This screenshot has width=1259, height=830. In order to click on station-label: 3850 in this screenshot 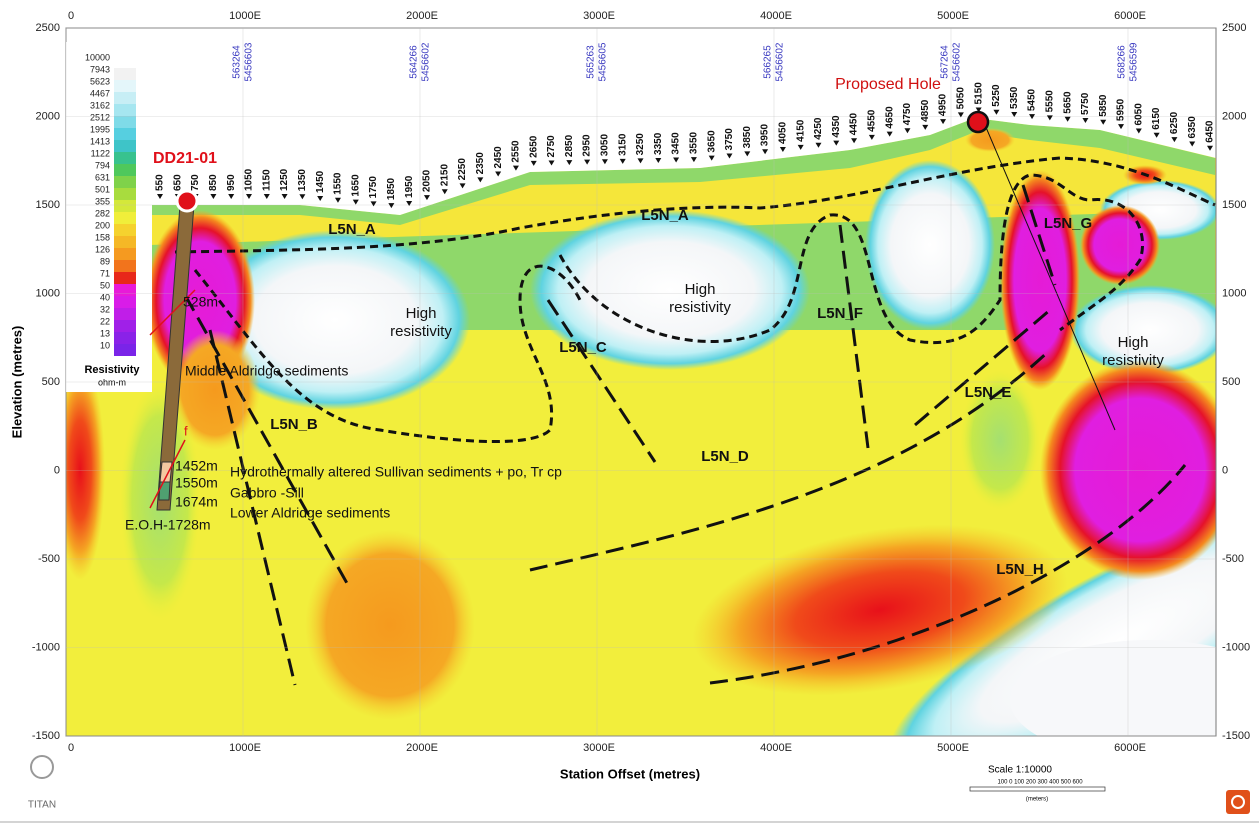, I will do `click(747, 137)`.